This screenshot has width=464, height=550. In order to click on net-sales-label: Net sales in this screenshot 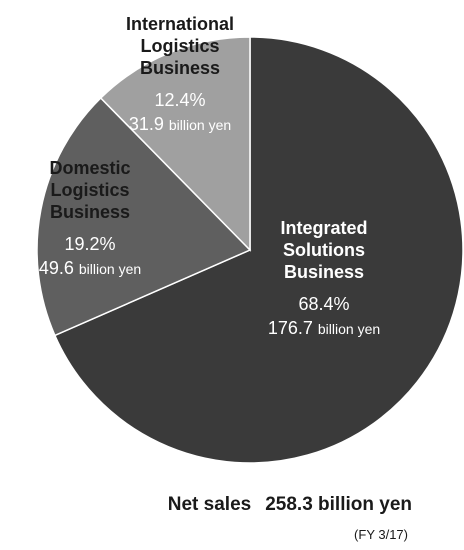, I will do `click(209, 504)`.